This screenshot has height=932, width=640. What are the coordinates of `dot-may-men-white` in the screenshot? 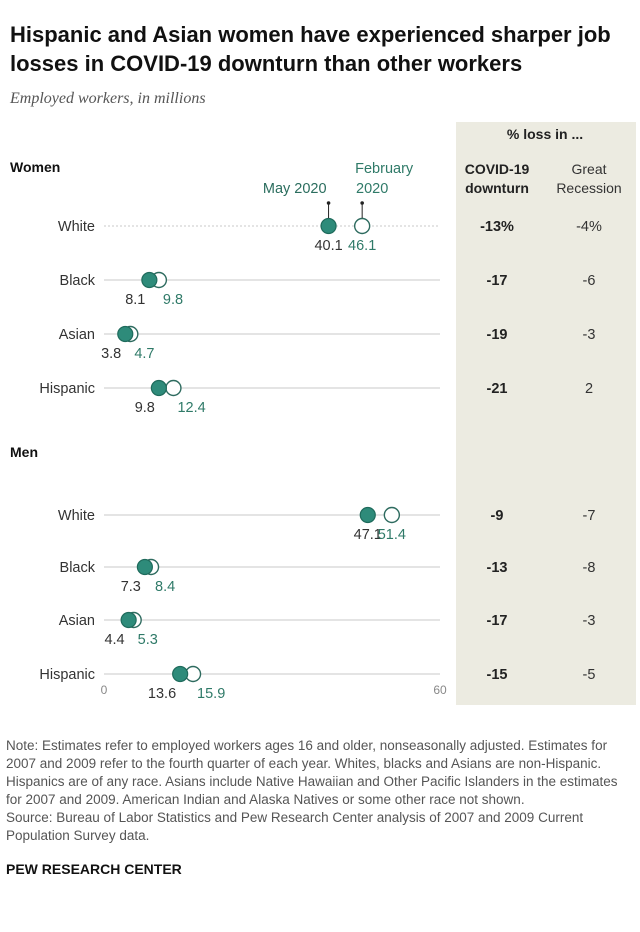 It's located at (367, 515).